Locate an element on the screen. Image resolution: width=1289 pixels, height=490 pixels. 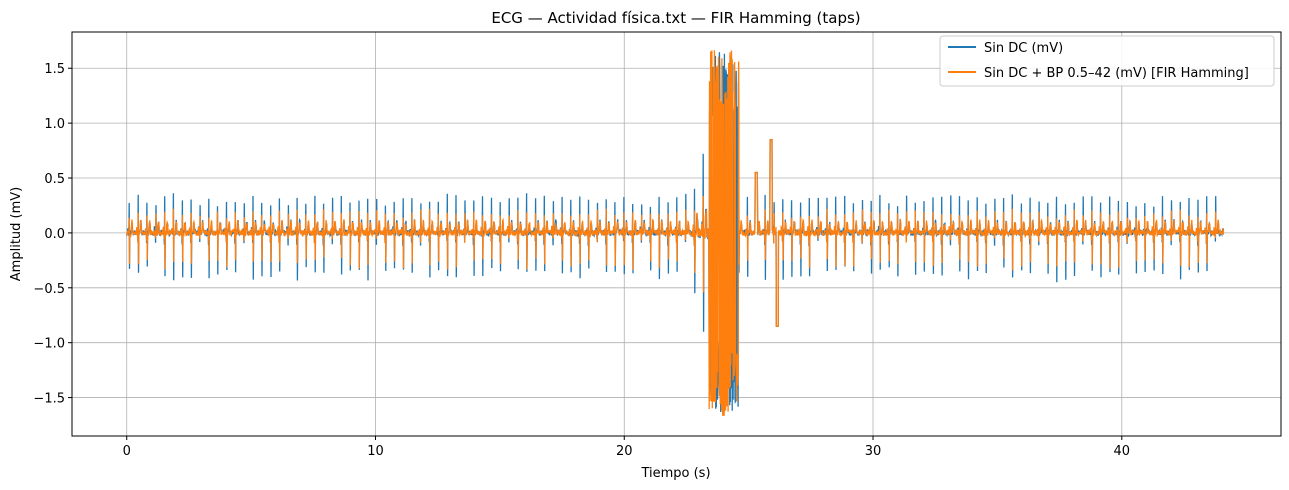
y-tick-label: 0.0 is located at coordinates (54, 234).